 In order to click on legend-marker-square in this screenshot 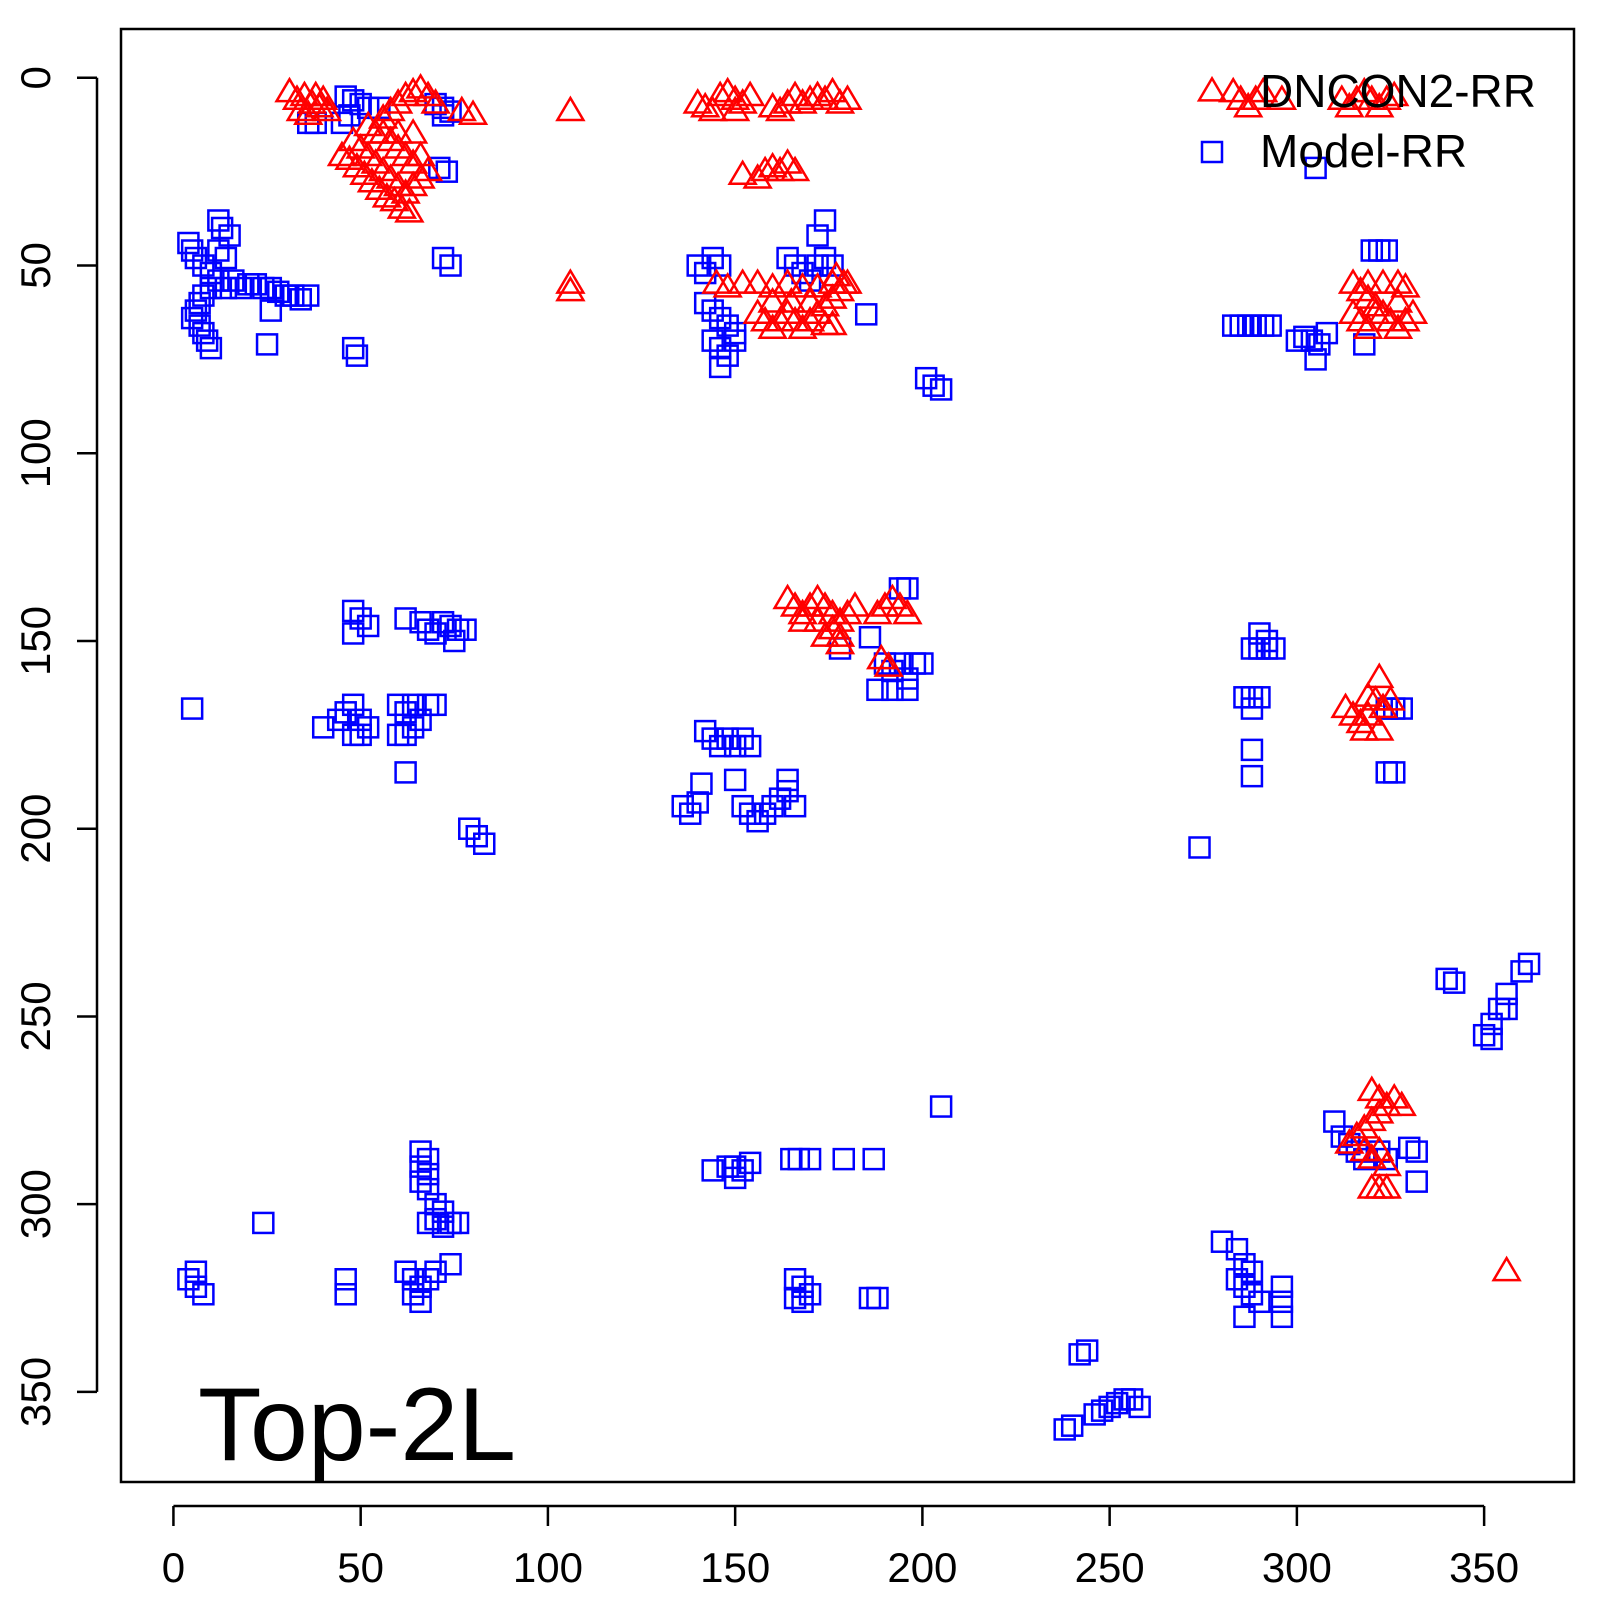, I will do `click(1212, 152)`.